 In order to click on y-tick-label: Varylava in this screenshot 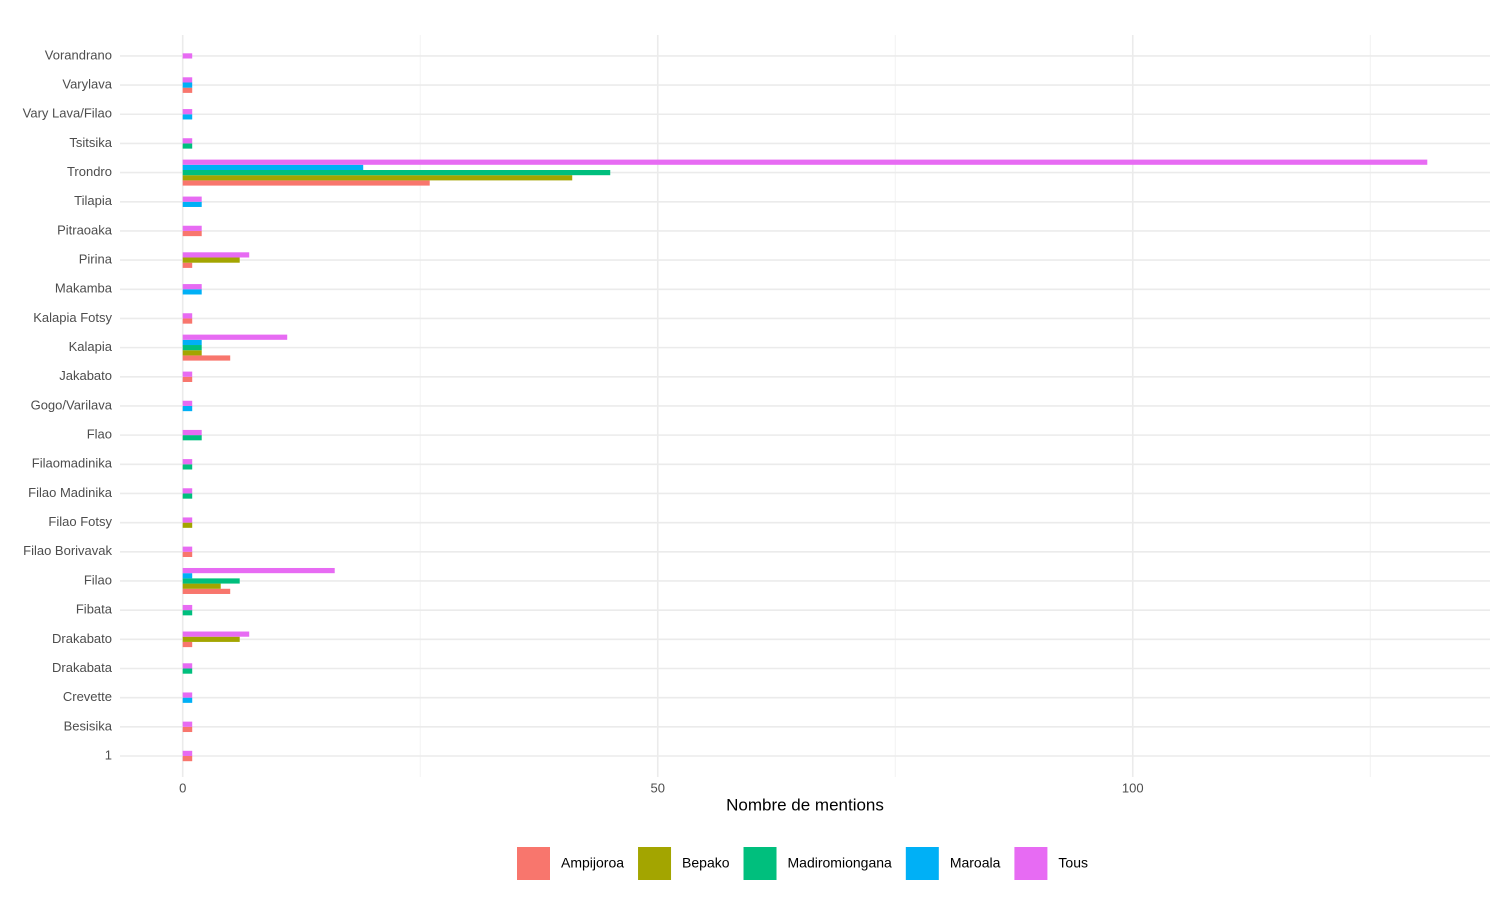, I will do `click(87, 84)`.